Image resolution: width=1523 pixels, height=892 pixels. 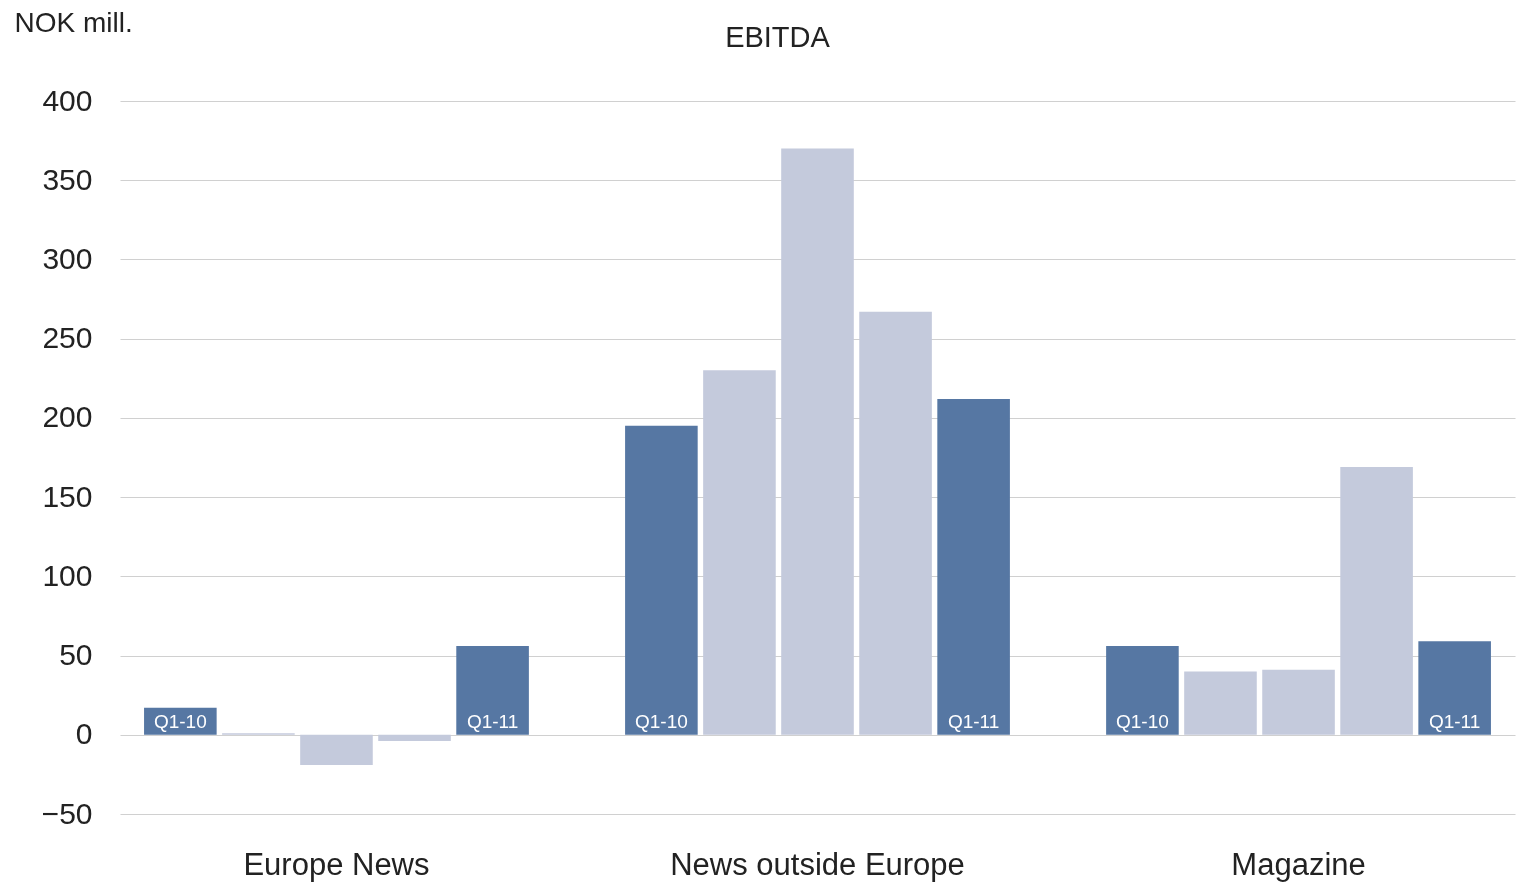 What do you see at coordinates (67, 100) in the screenshot?
I see `y-tick-label: 400` at bounding box center [67, 100].